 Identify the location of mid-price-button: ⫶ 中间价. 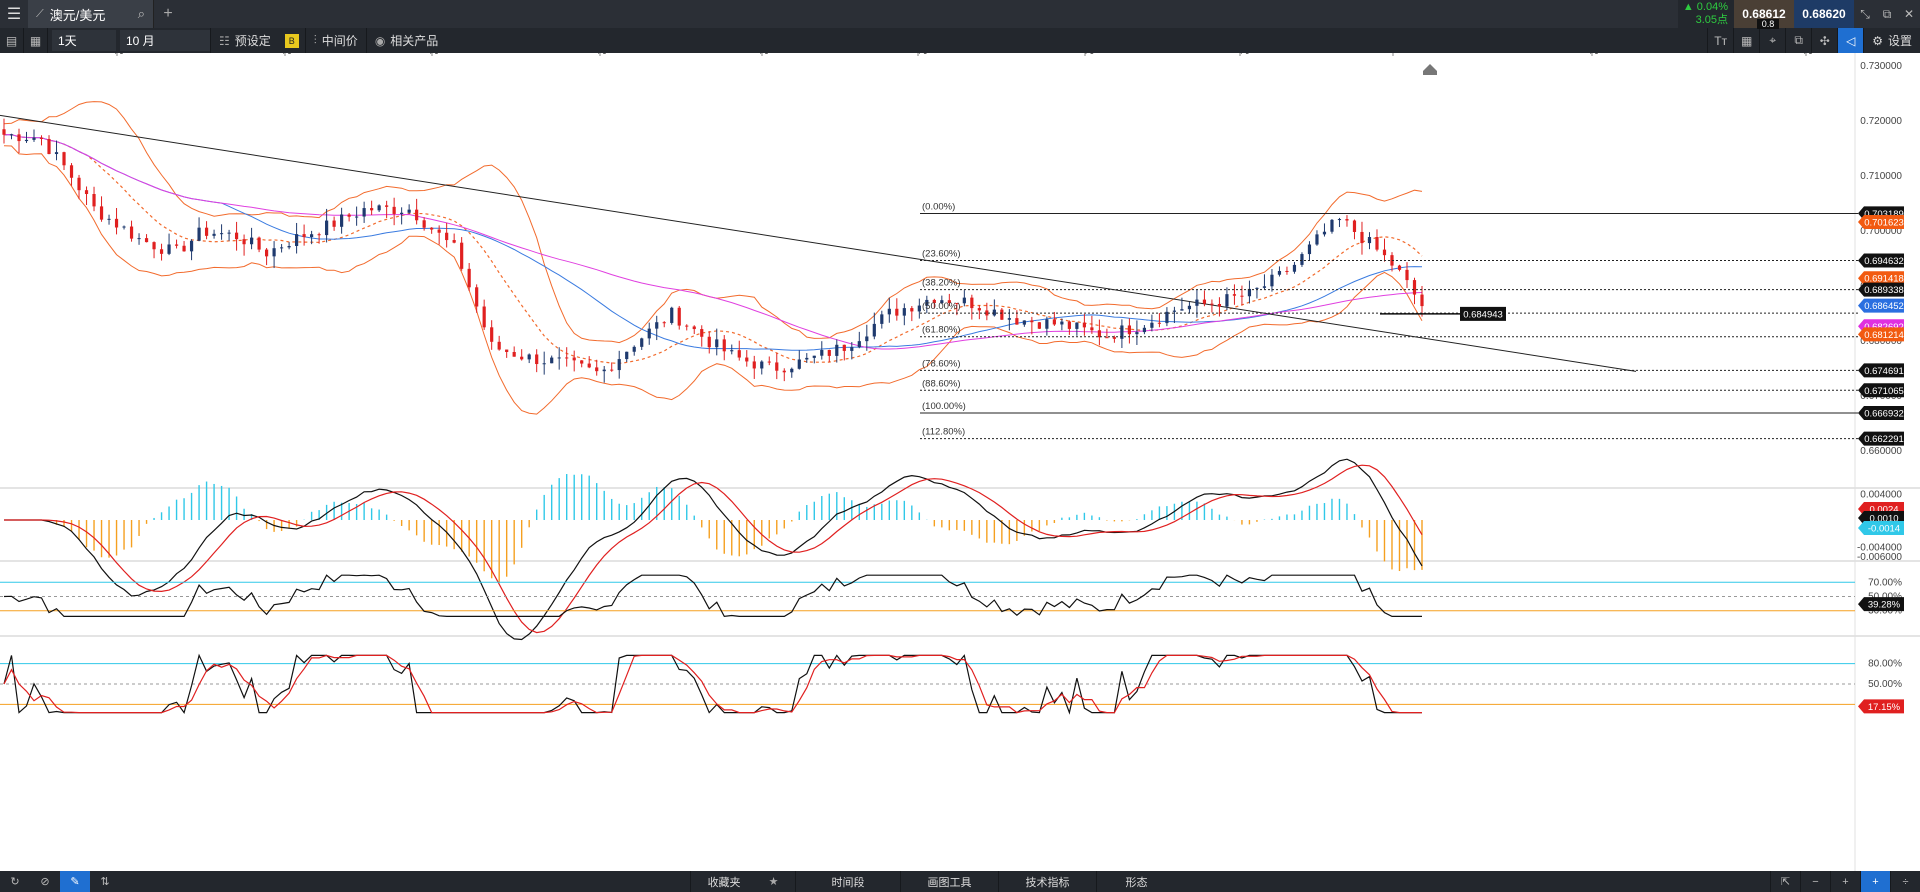
(335, 40).